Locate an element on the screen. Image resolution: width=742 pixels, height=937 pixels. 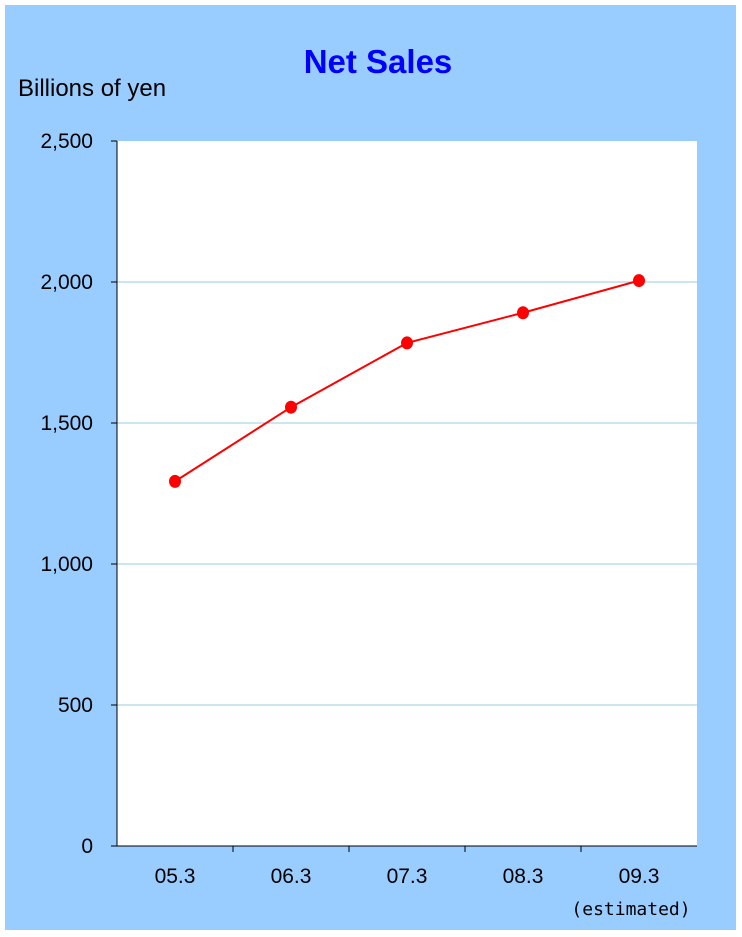
y-tick-label: 1,500 is located at coordinates (66, 423).